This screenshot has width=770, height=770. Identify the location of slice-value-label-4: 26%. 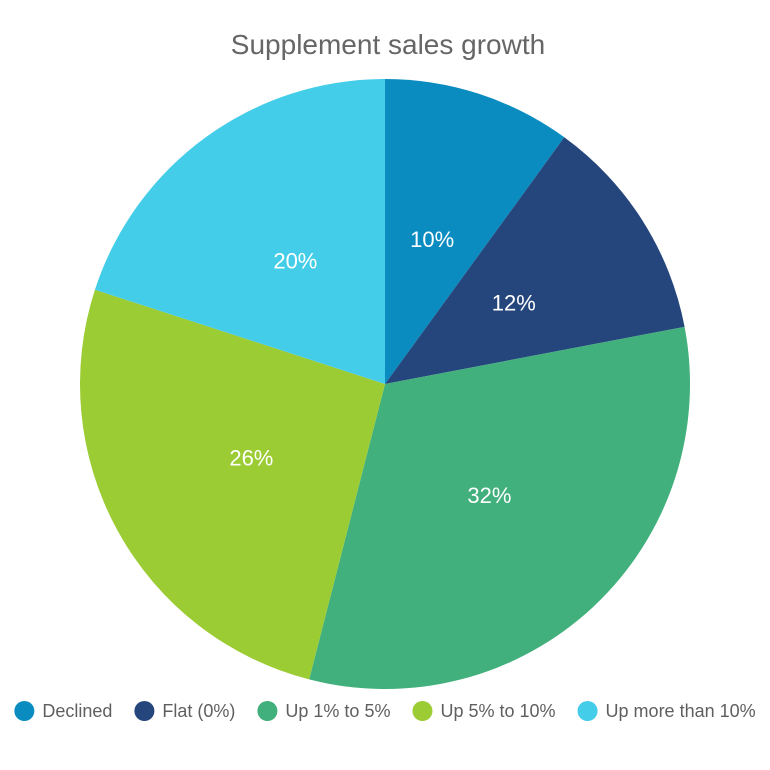
(251, 457).